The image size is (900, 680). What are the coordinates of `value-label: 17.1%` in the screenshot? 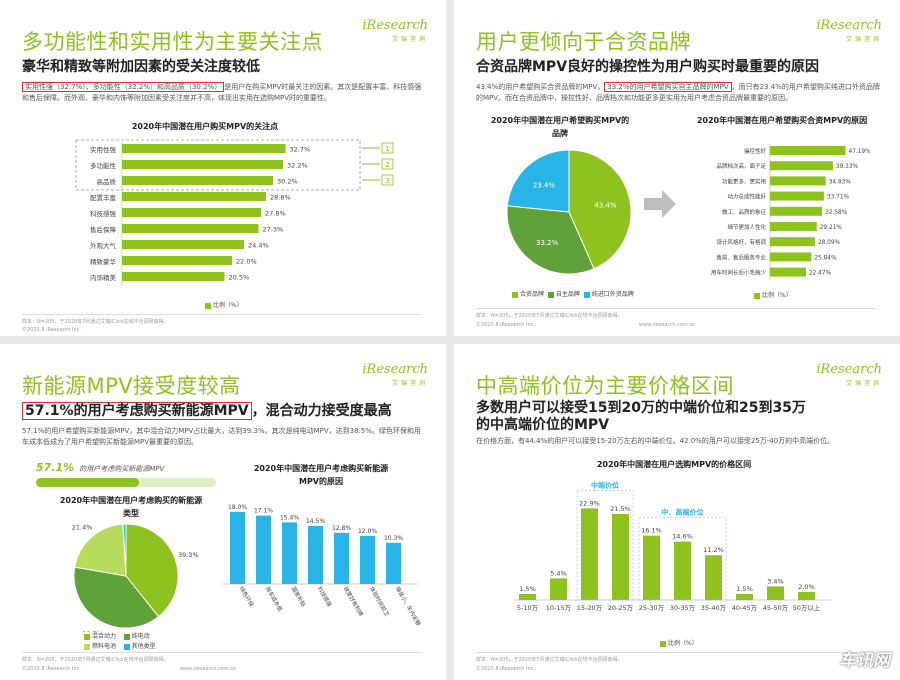 It's located at (263, 511).